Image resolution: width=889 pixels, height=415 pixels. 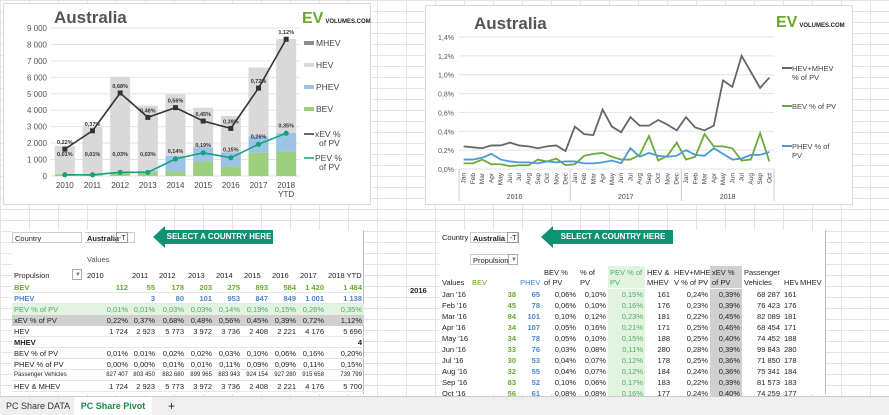 I want to click on table-cell: 99 843, so click(x=768, y=349).